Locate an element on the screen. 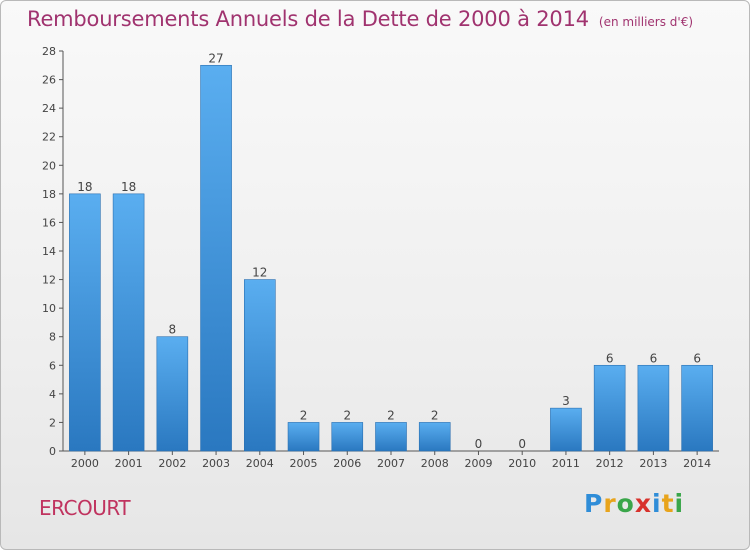 This screenshot has width=750, height=550. y-tick-label: 2 is located at coordinates (52, 422).